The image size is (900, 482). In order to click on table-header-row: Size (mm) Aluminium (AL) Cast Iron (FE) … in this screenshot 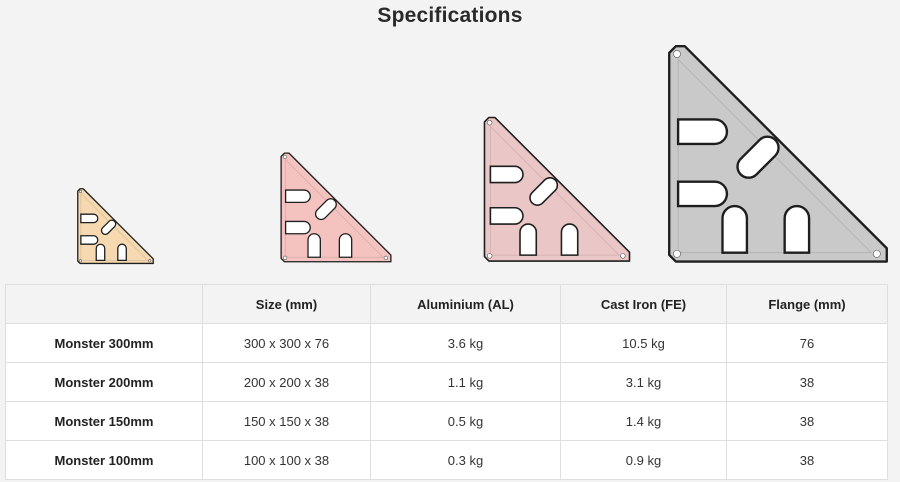, I will do `click(446, 304)`.